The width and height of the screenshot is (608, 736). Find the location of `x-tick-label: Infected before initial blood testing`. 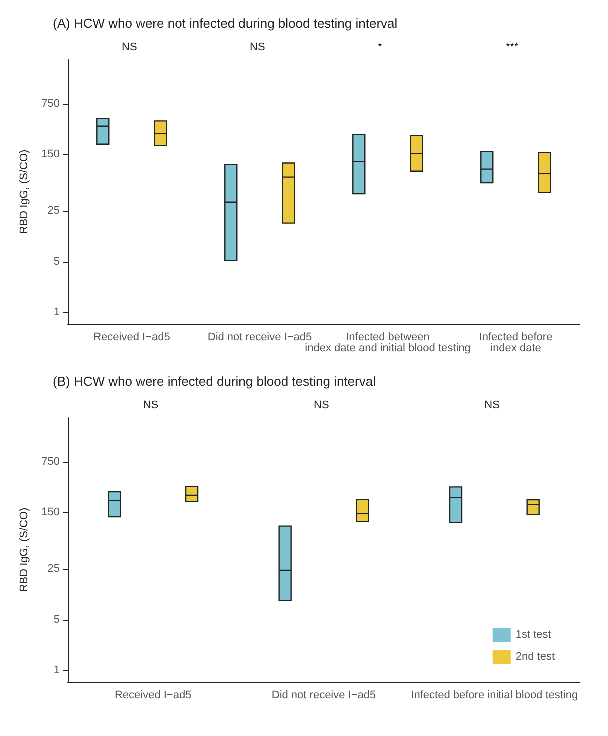

x-tick-label: Infected before initial blood testing is located at coordinates (494, 696).